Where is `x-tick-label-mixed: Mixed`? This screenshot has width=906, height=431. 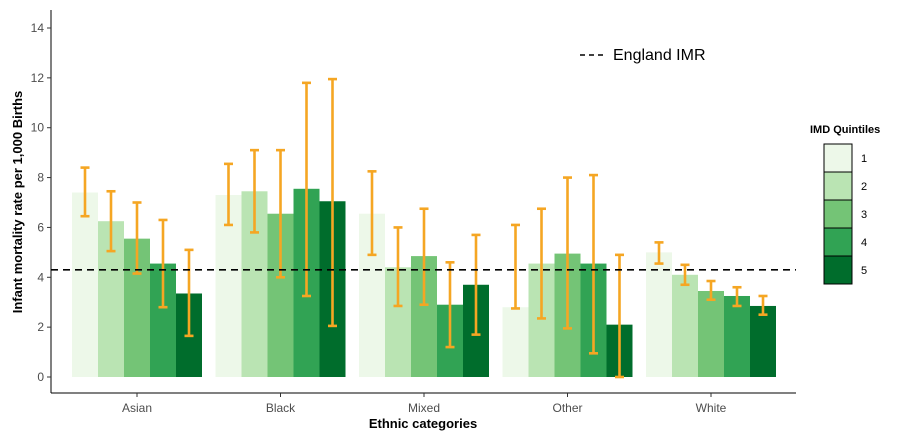
x-tick-label-mixed: Mixed is located at coordinates (424, 408).